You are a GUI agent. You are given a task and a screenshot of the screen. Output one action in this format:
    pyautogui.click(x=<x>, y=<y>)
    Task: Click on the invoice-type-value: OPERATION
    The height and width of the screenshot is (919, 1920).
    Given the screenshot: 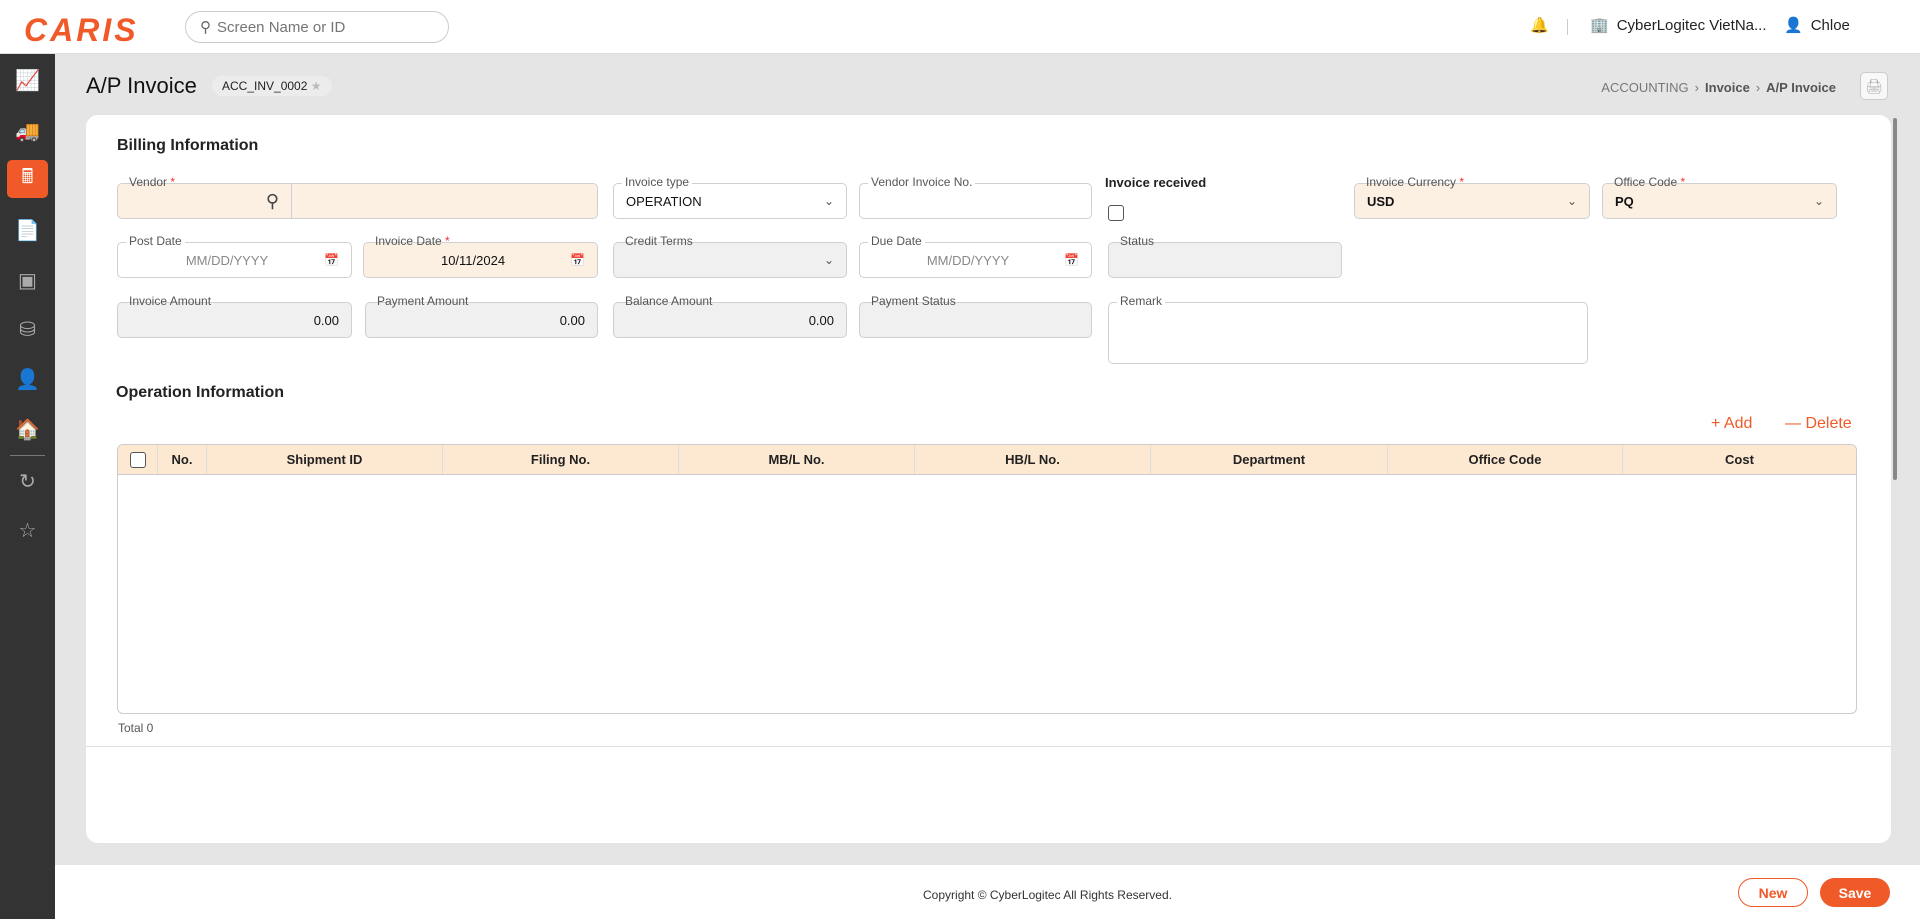 What is the action you would take?
    pyautogui.click(x=664, y=201)
    